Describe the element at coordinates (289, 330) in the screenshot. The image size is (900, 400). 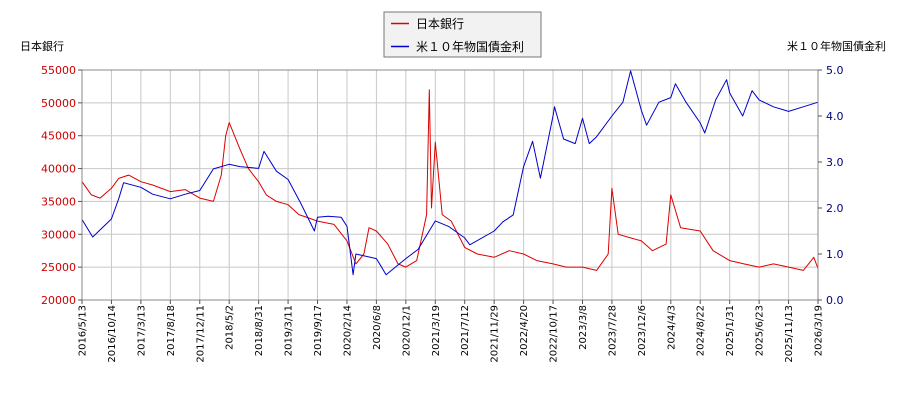
I see `x-tick-label: 2019/3/11` at that location.